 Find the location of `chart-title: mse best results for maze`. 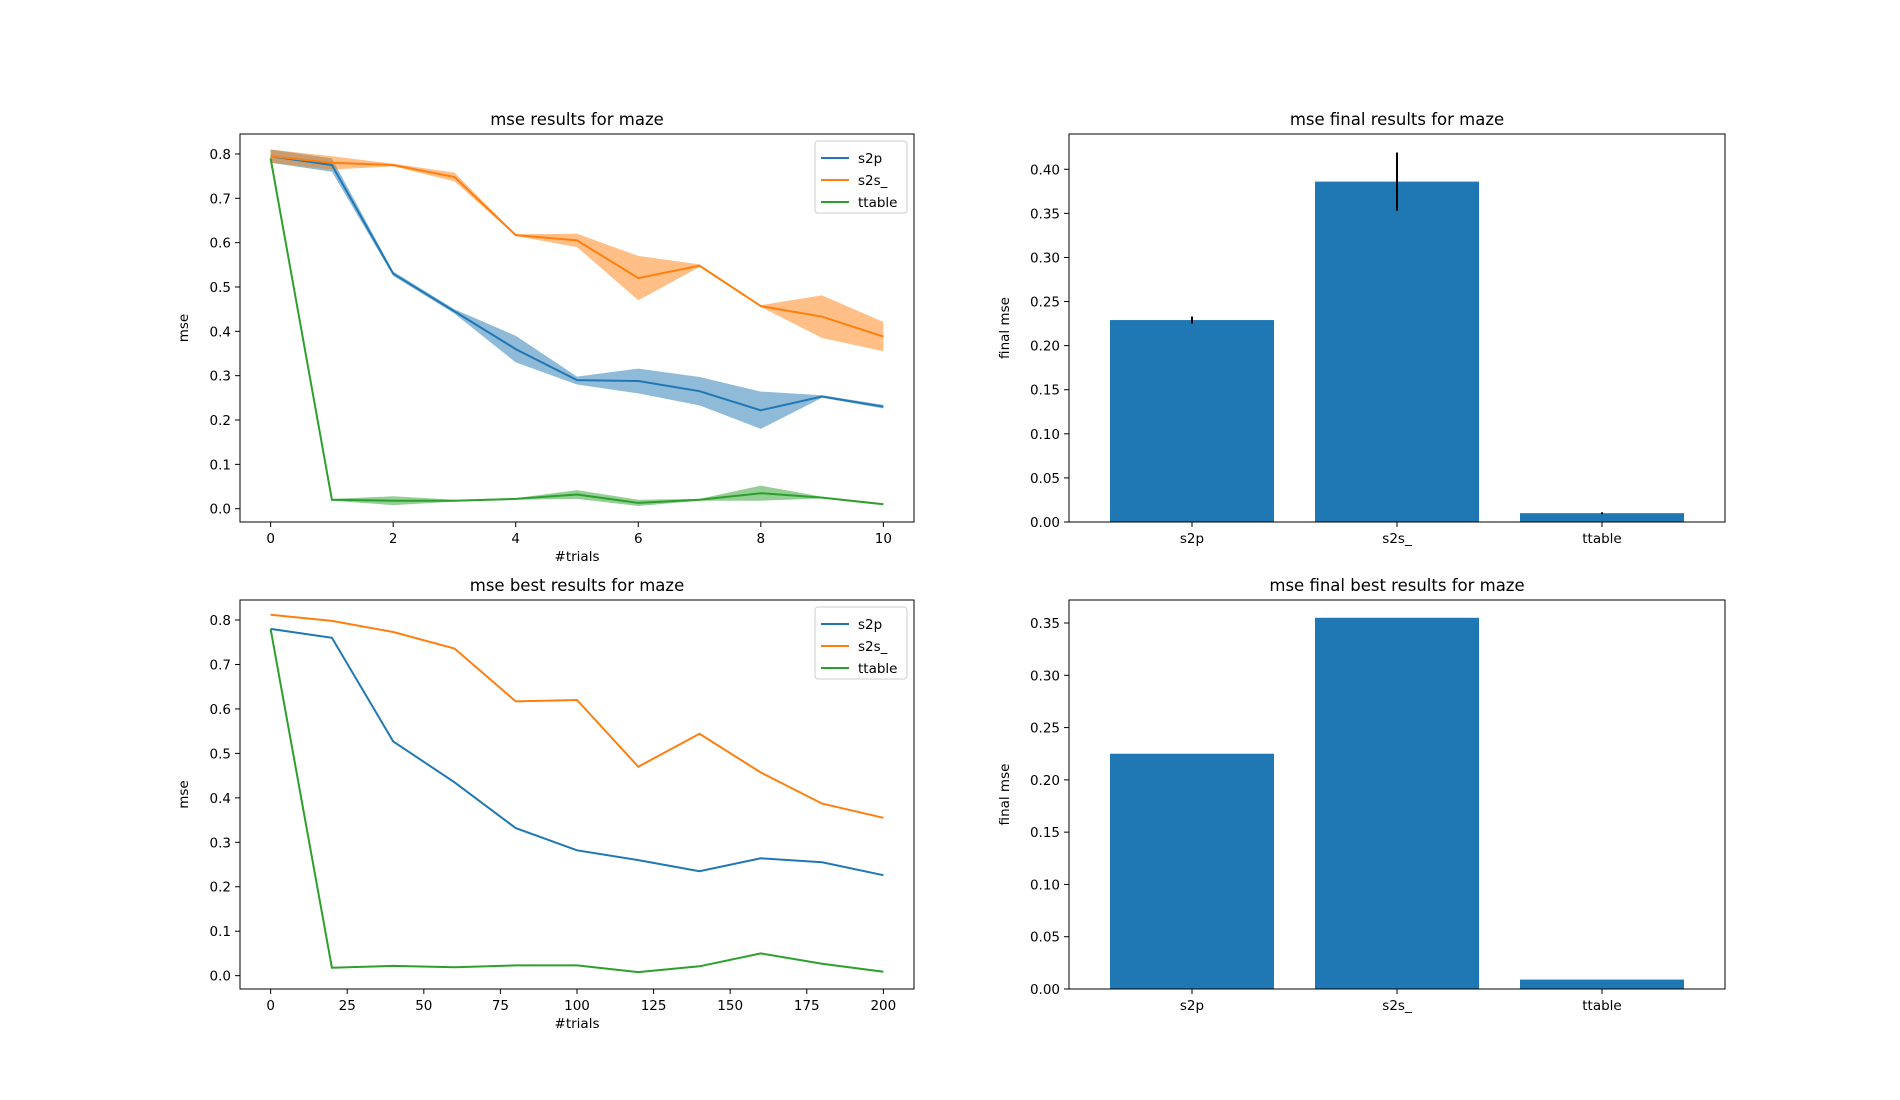

chart-title: mse best results for maze is located at coordinates (577, 585).